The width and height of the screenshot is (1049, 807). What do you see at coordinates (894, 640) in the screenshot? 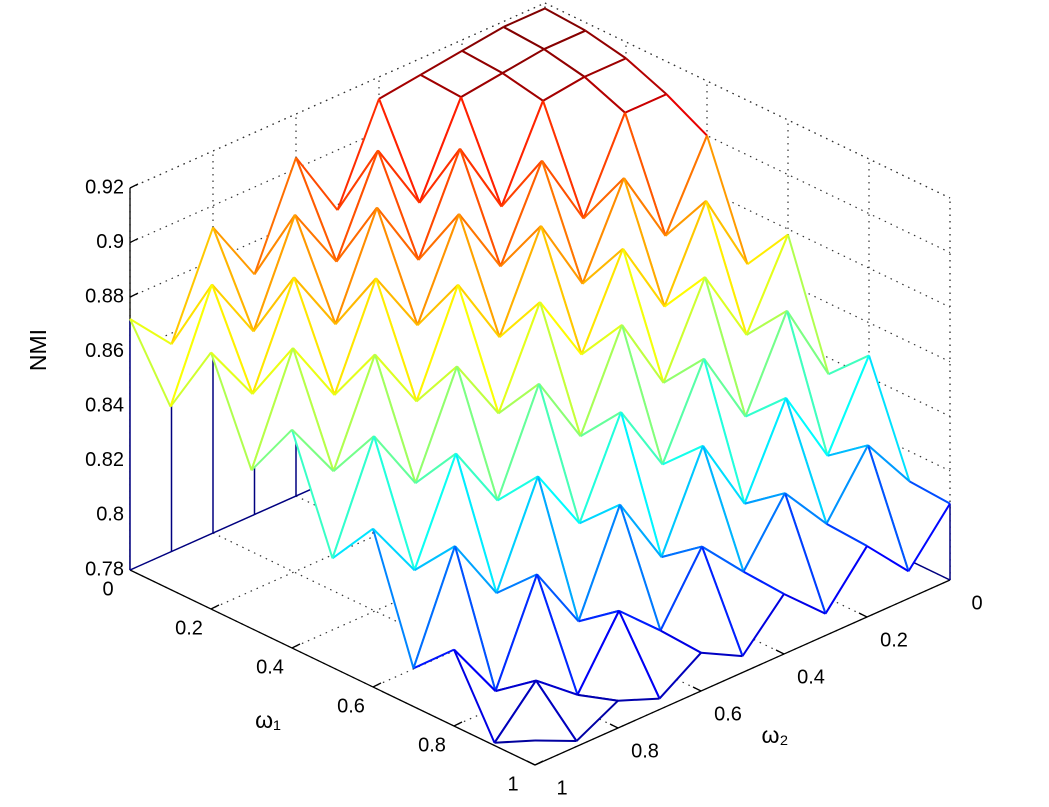
I see `y-tick-label: 0.2` at bounding box center [894, 640].